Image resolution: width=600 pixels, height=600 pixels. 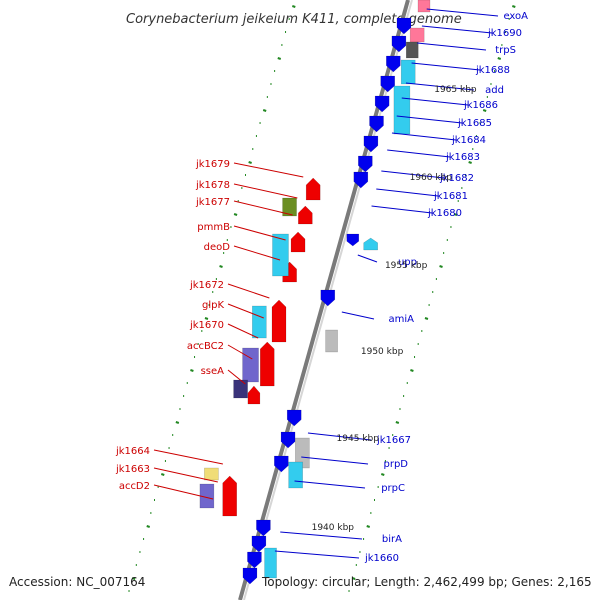 What do you see at coordinates (134, 486) in the screenshot?
I see `gene-label: accD2` at bounding box center [134, 486].